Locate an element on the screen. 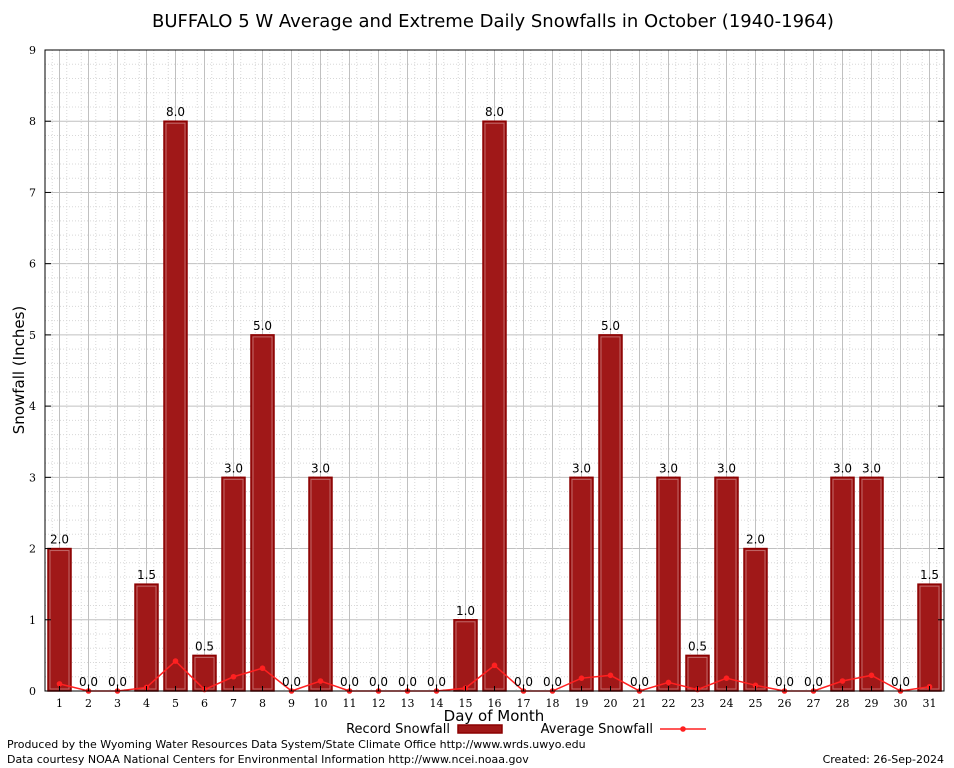 The width and height of the screenshot is (954, 768). x-tick-label: 13 is located at coordinates (408, 703).